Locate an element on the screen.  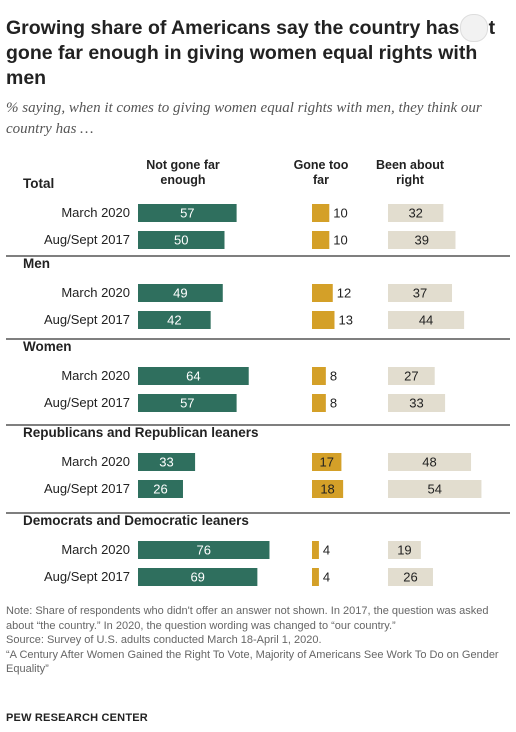
data-label: 50 is located at coordinates (181, 240).